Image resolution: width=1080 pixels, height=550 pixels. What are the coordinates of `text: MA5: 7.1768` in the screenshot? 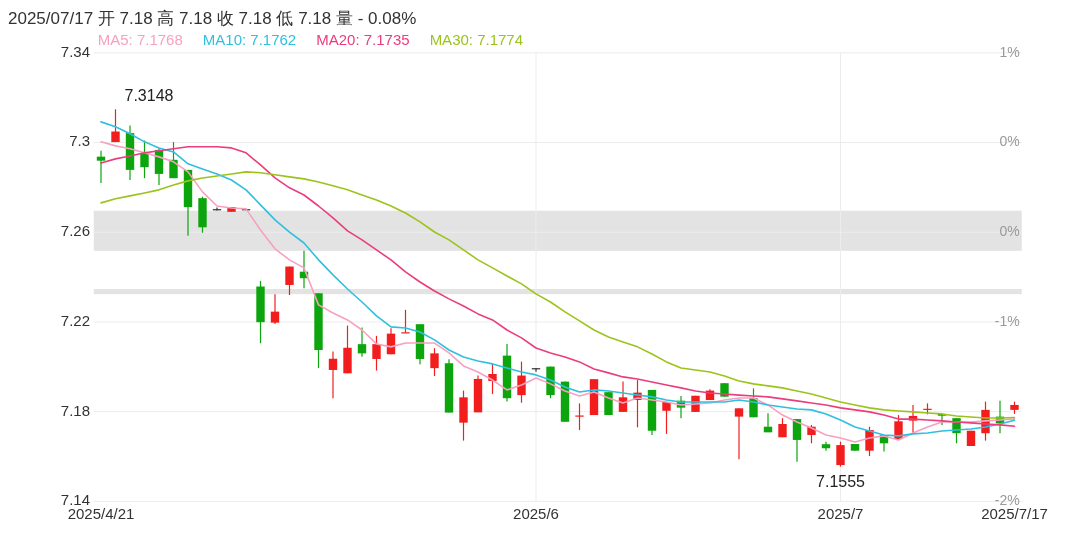 It's located at (140, 39).